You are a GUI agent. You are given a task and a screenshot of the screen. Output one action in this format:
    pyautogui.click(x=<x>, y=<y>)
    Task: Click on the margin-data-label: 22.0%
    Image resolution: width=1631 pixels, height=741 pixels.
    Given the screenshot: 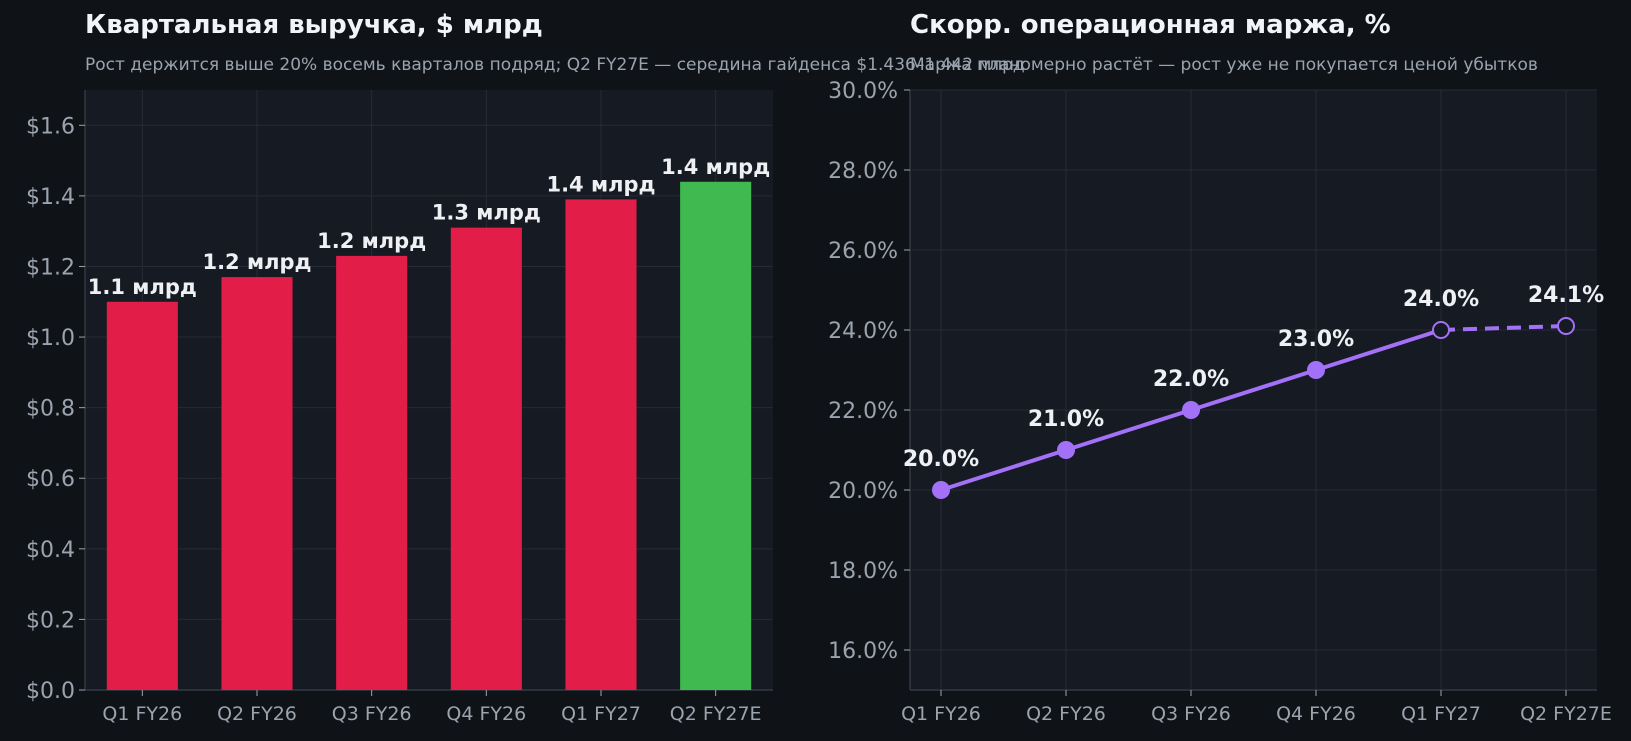 What is the action you would take?
    pyautogui.click(x=1191, y=379)
    